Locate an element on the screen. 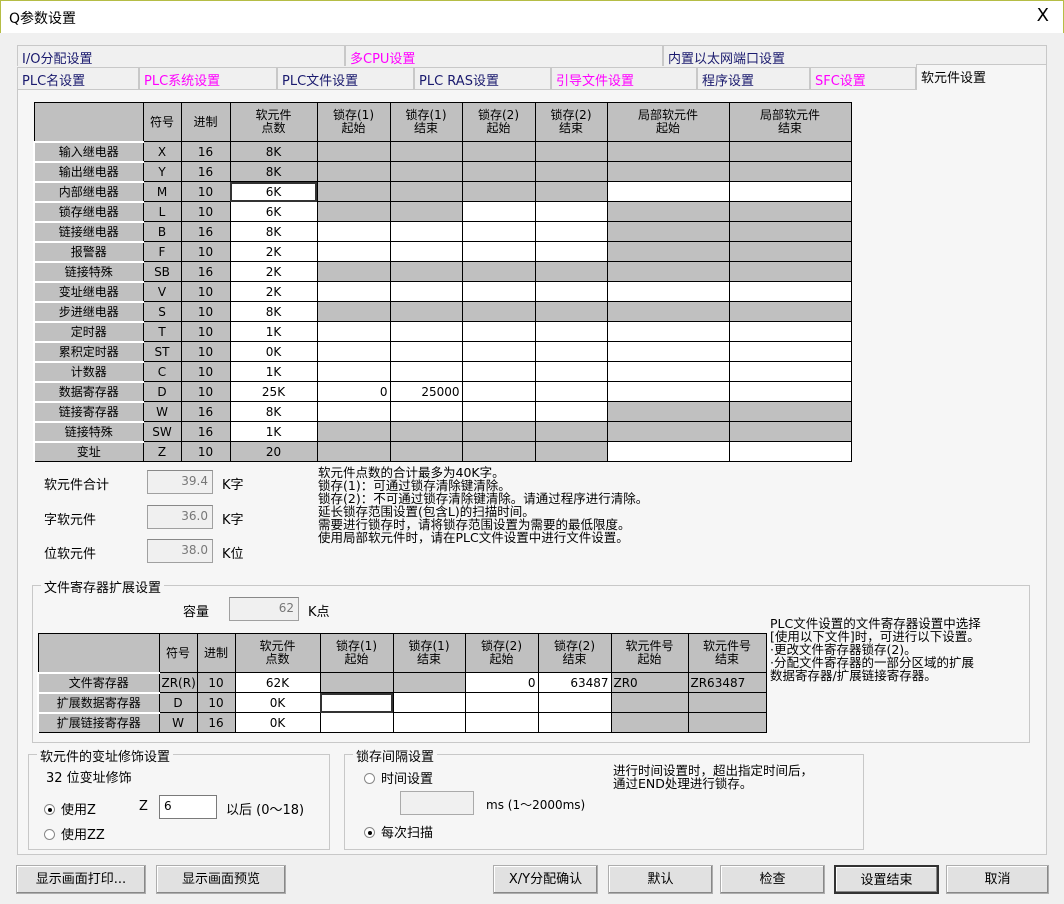  tab-row2-4: 引导文件设置 is located at coordinates (624, 78).